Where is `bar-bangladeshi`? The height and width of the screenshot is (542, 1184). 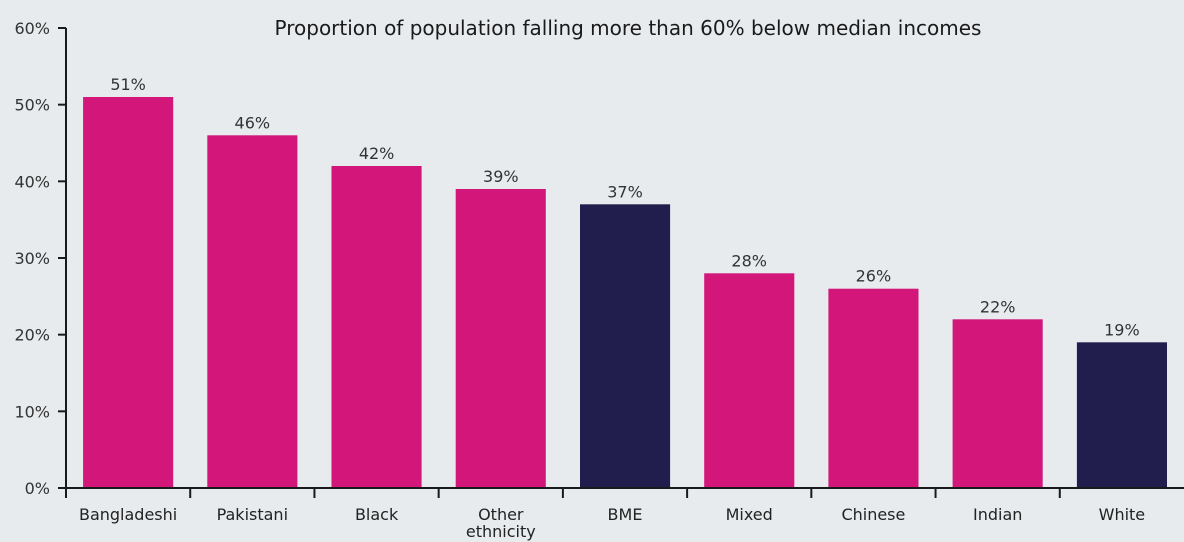 bar-bangladeshi is located at coordinates (128, 292).